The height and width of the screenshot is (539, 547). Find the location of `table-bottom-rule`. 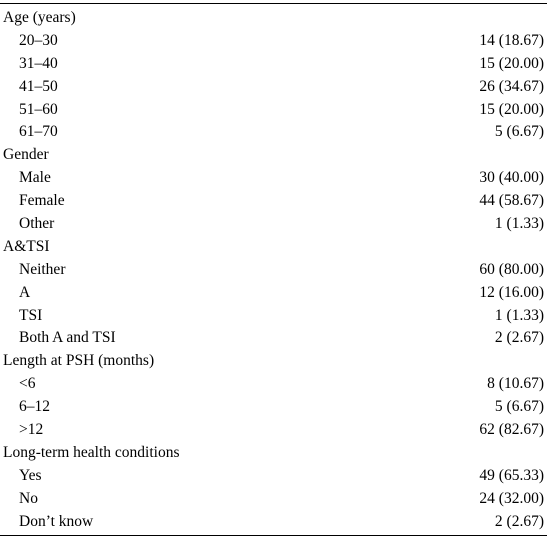

table-bottom-rule is located at coordinates (273, 535).